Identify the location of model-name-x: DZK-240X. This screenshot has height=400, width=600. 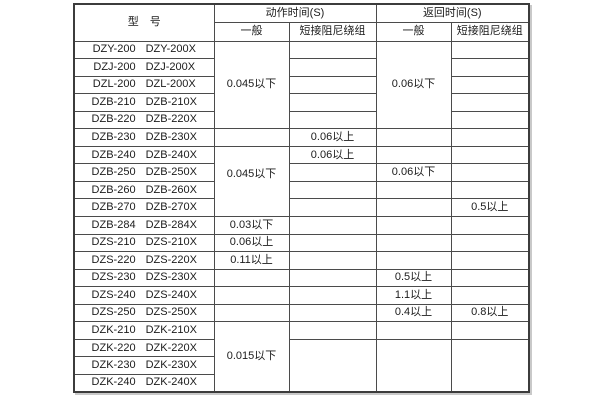
(171, 382).